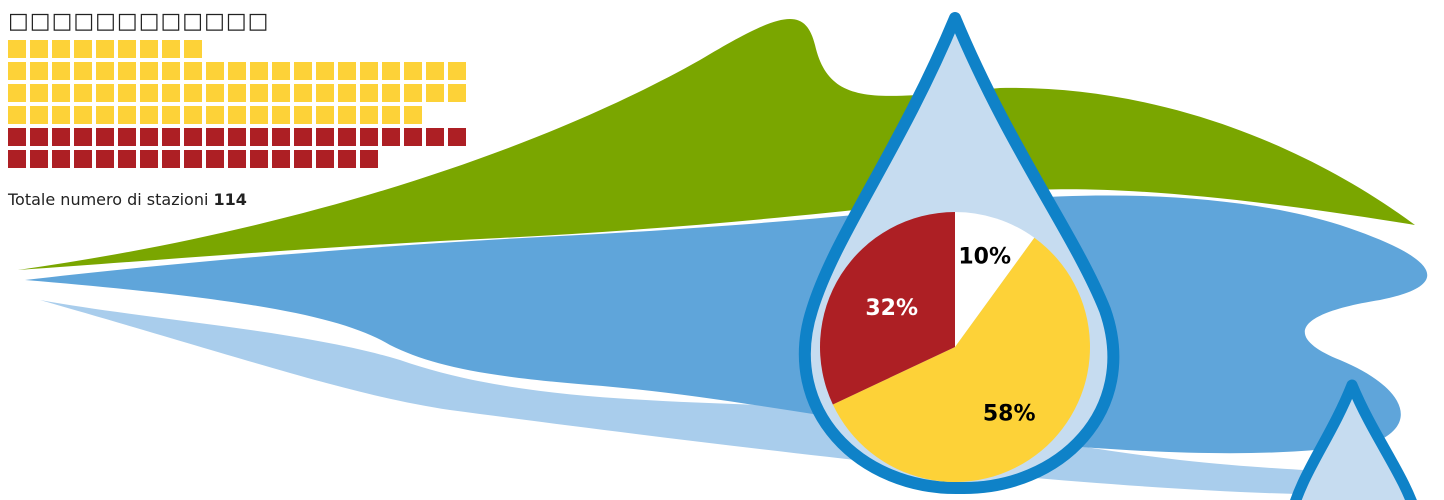 The width and height of the screenshot is (1444, 500). I want to click on waffle-chart, so click(238, 106).